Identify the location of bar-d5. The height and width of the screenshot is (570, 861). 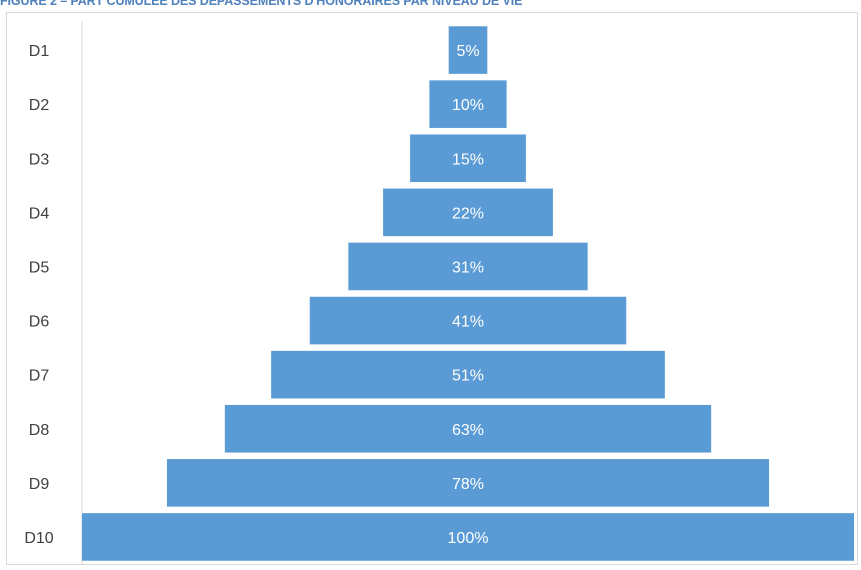
(468, 266).